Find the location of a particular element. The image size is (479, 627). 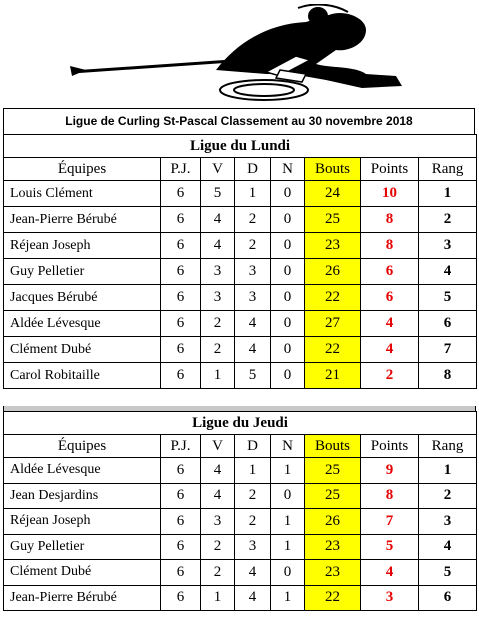

table-row: Clément Dubé 6 2 4 0 22 4 7 is located at coordinates (240, 349).